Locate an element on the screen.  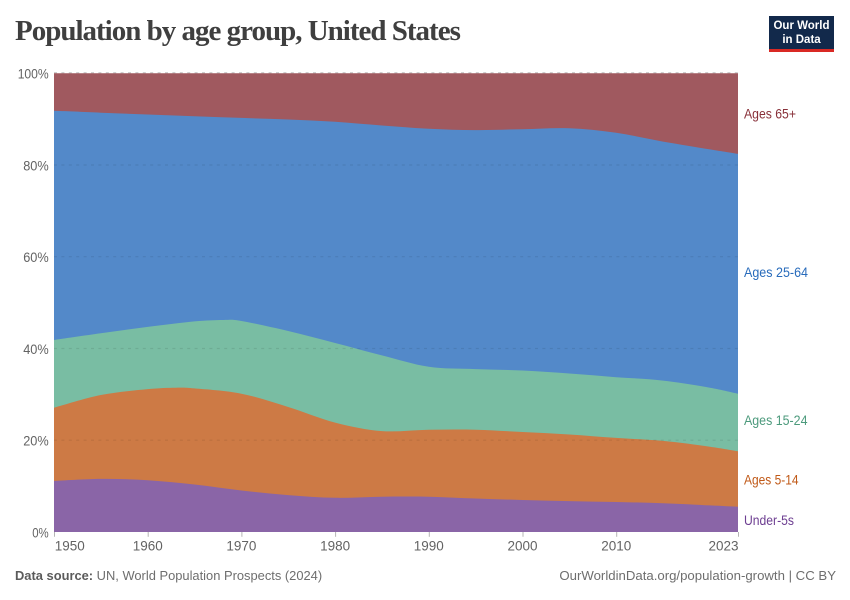
svg-text: 1990 is located at coordinates (429, 546).